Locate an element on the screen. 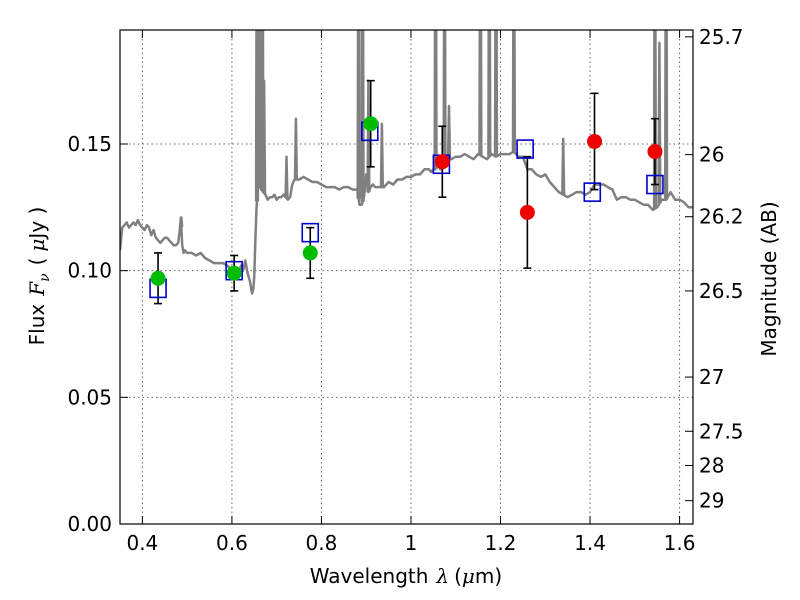 The image size is (800, 600). x-axis-title: Wavelength λ (μm) is located at coordinates (406, 576).